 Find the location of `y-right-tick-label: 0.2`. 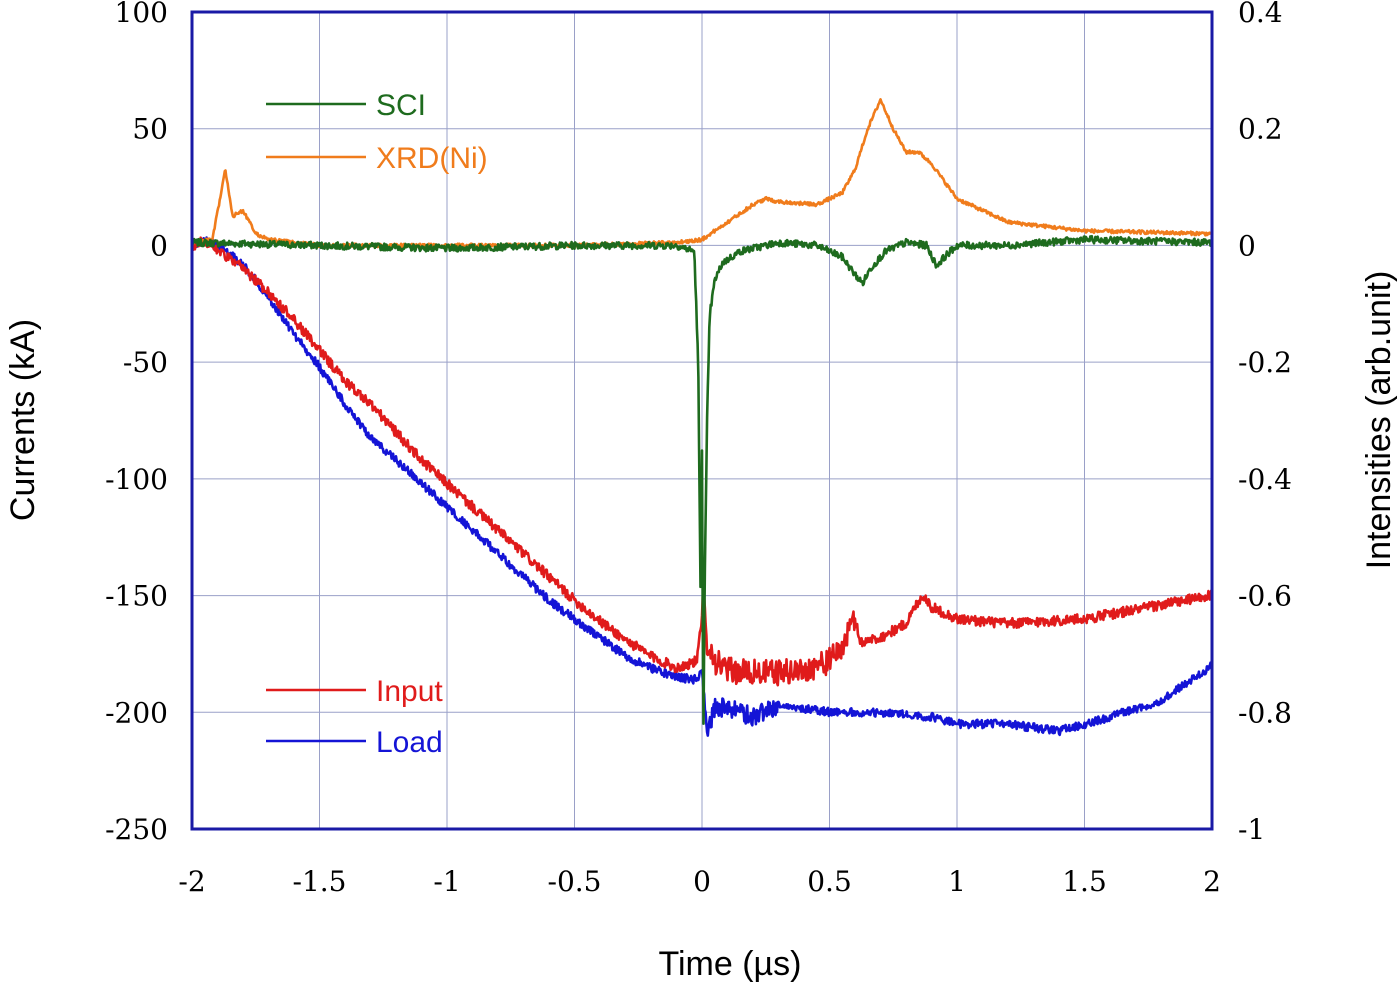

y-right-tick-label: 0.2 is located at coordinates (1260, 129).